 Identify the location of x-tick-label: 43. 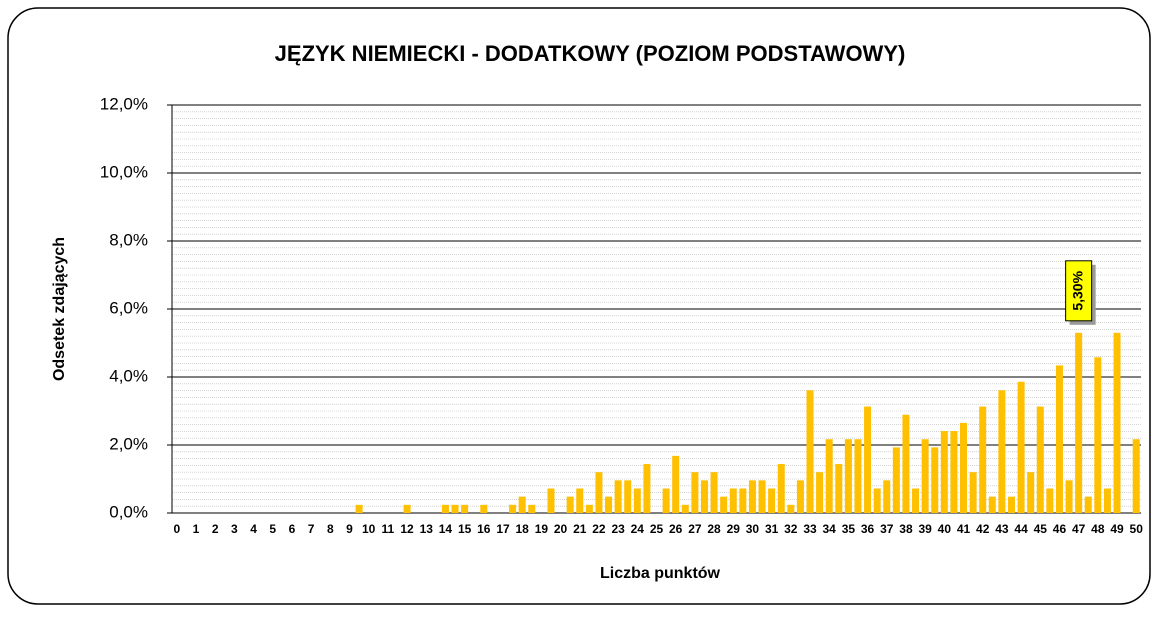
(1002, 529).